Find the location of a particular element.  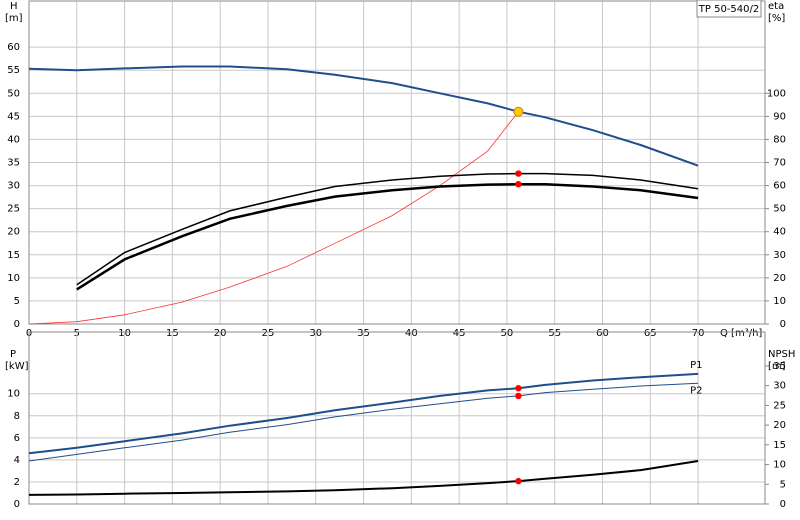

y2-tick-label: 40 is located at coordinates (779, 232).